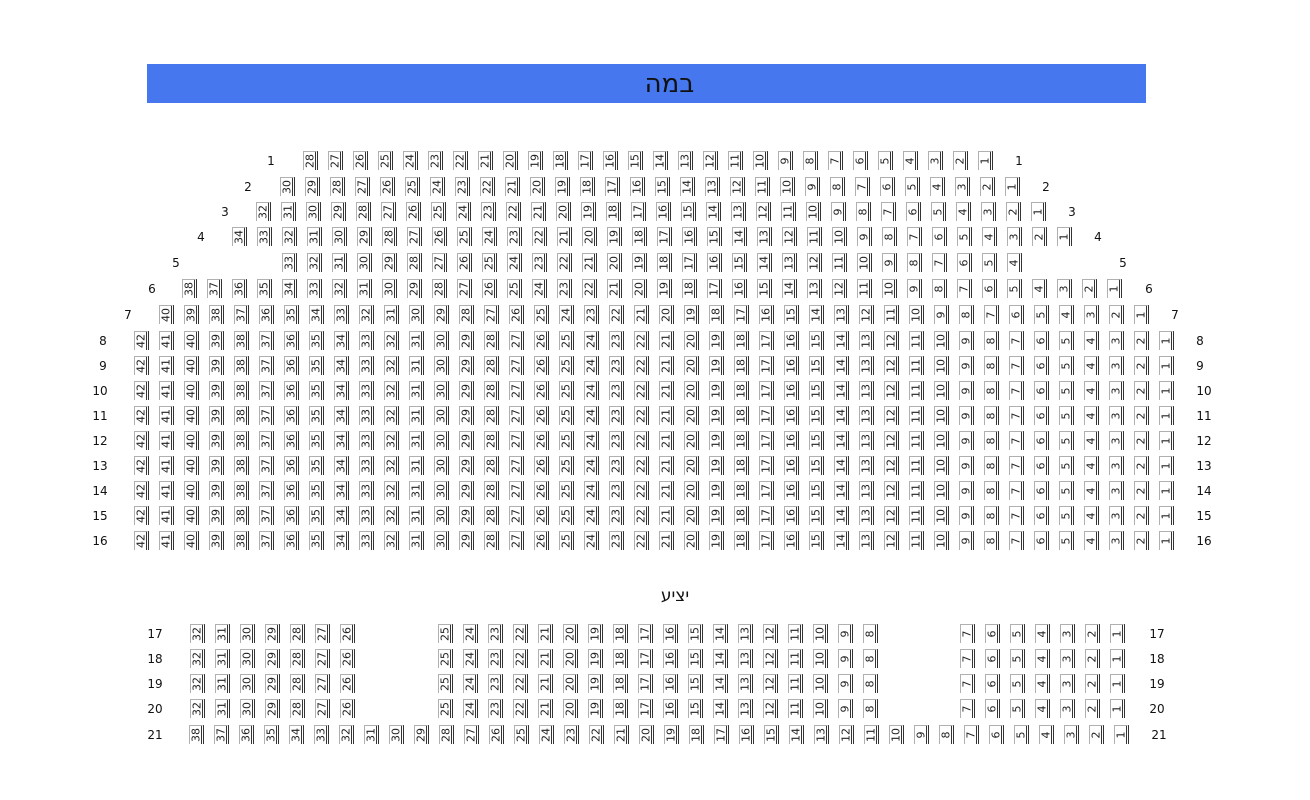  Describe the element at coordinates (316, 440) in the screenshot. I see `seat-row12-35: 35` at that location.